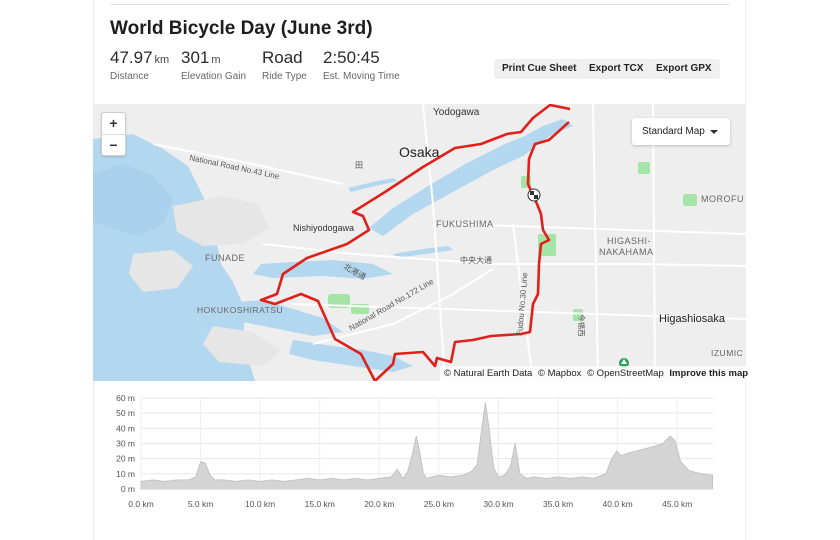 Image resolution: width=840 pixels, height=540 pixels. I want to click on improve-map-link: Improve this map, so click(709, 373).